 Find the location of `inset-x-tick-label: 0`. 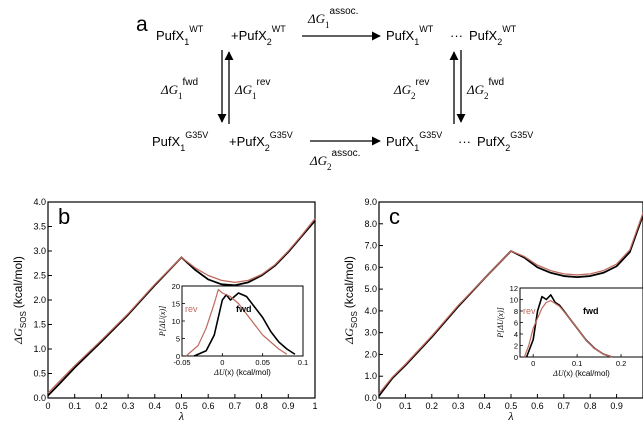

inset-x-tick-label: 0 is located at coordinates (533, 363).